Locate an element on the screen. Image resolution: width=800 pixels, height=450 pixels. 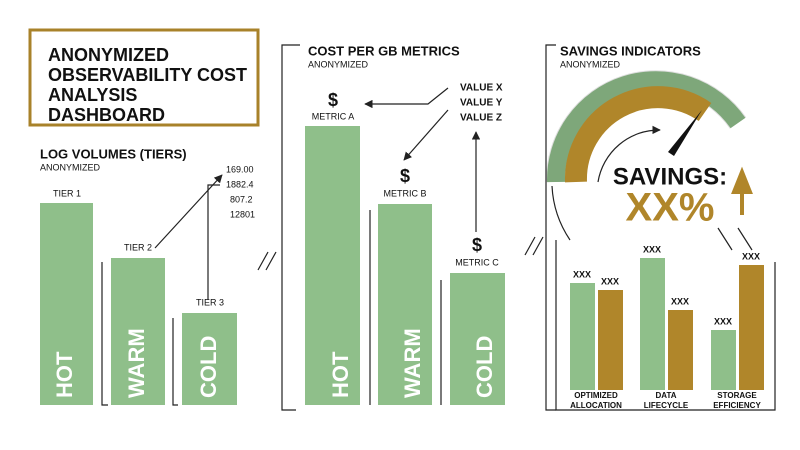
gauge-track is located at coordinates (646, 127).